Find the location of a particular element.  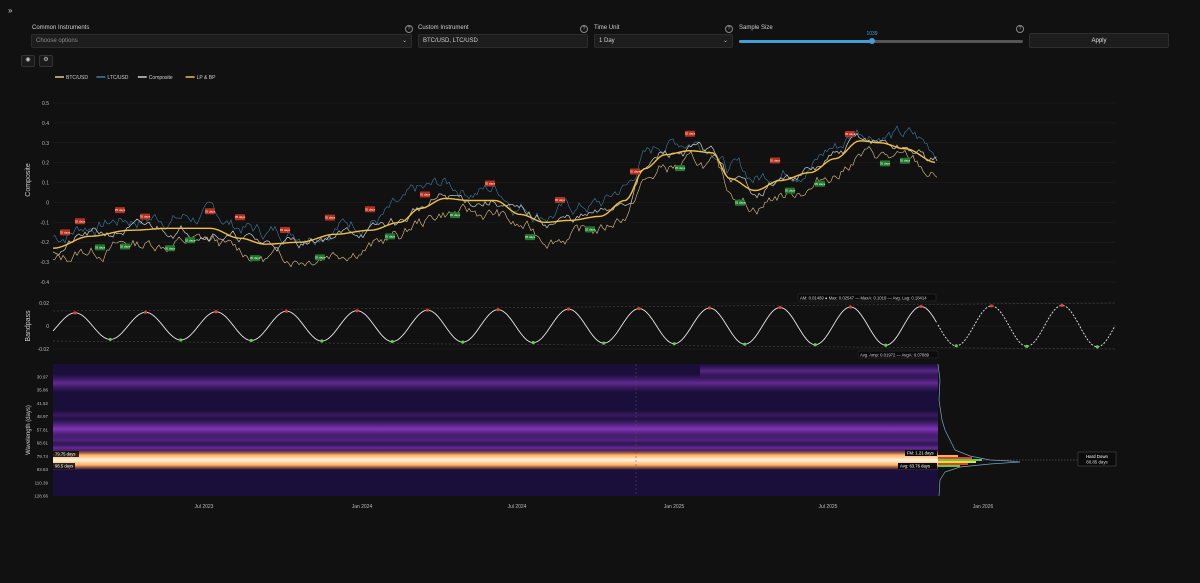

slider-value: 1039 is located at coordinates (872, 34).